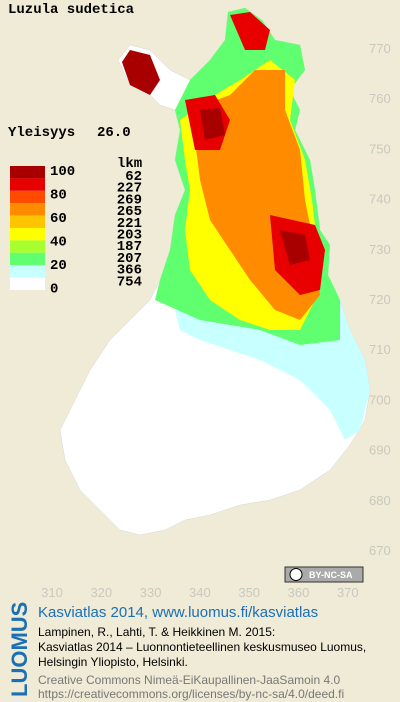 The height and width of the screenshot is (702, 400). What do you see at coordinates (58, 243) in the screenshot?
I see `scale-label: 40` at bounding box center [58, 243].